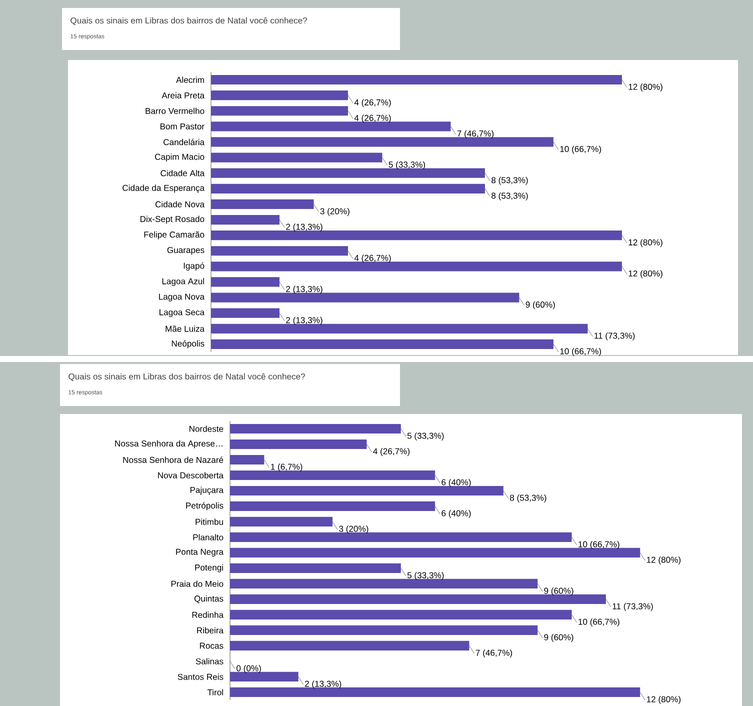  What do you see at coordinates (182, 313) in the screenshot?
I see `y-tick-label: Lagoa Seca` at bounding box center [182, 313].